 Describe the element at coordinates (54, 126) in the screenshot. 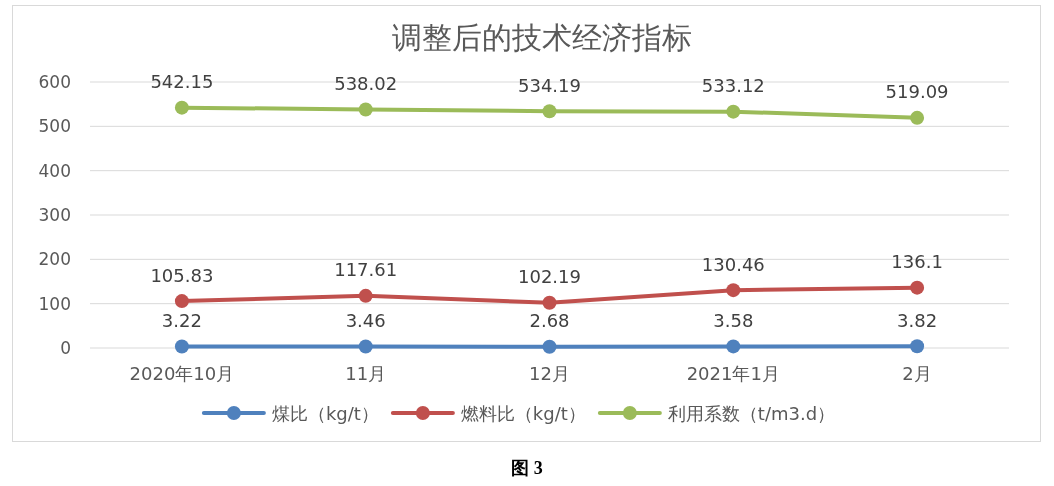

I see `y-tick-label: 500` at that location.